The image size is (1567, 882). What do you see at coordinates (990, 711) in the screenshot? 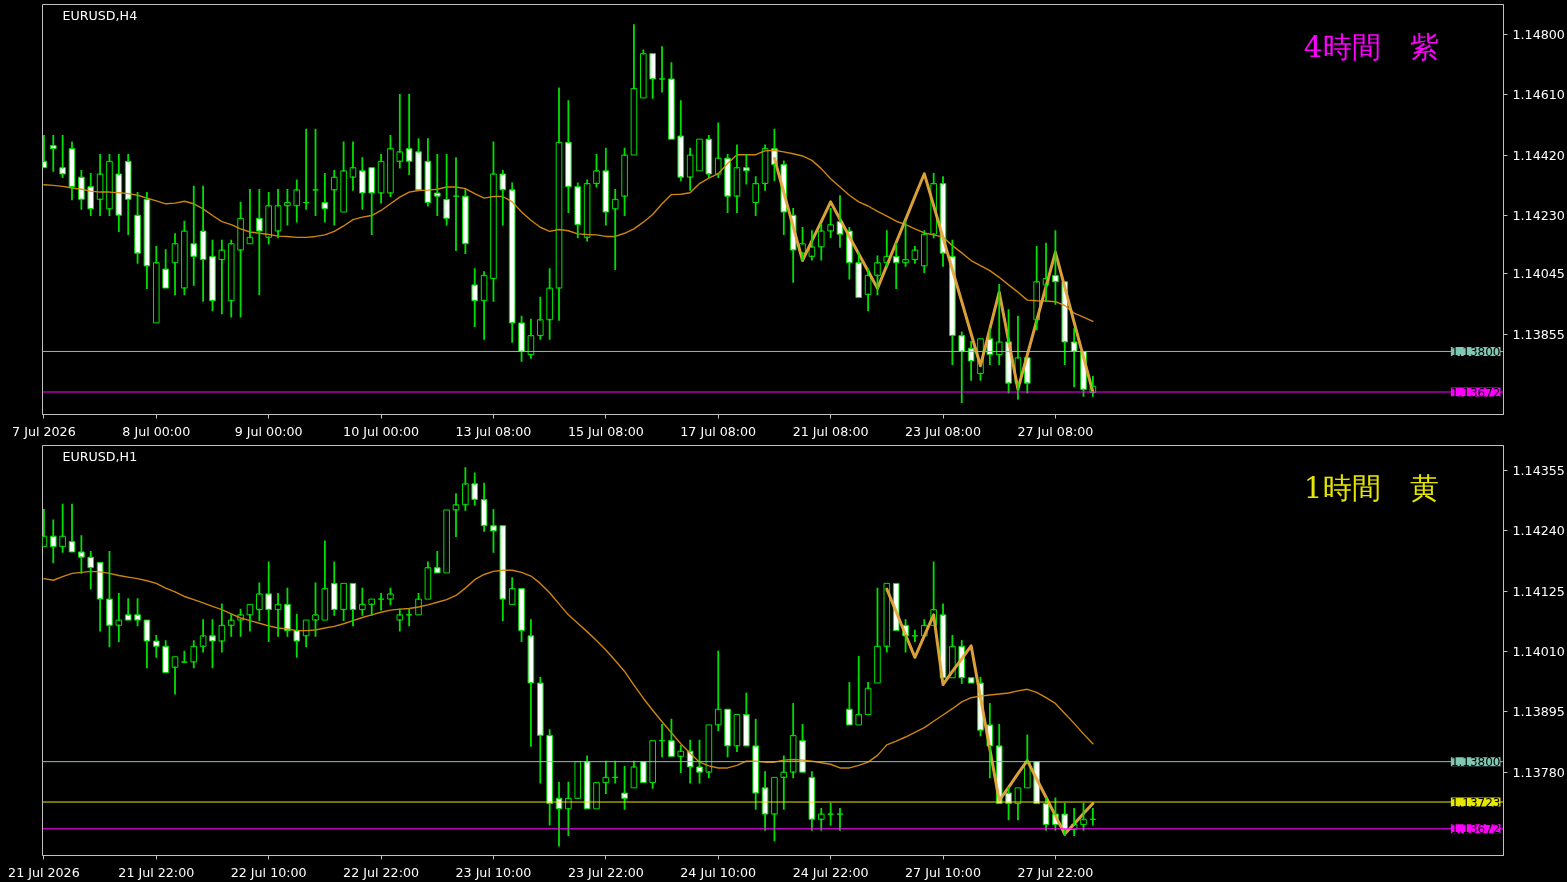
I see `line-series` at bounding box center [990, 711].